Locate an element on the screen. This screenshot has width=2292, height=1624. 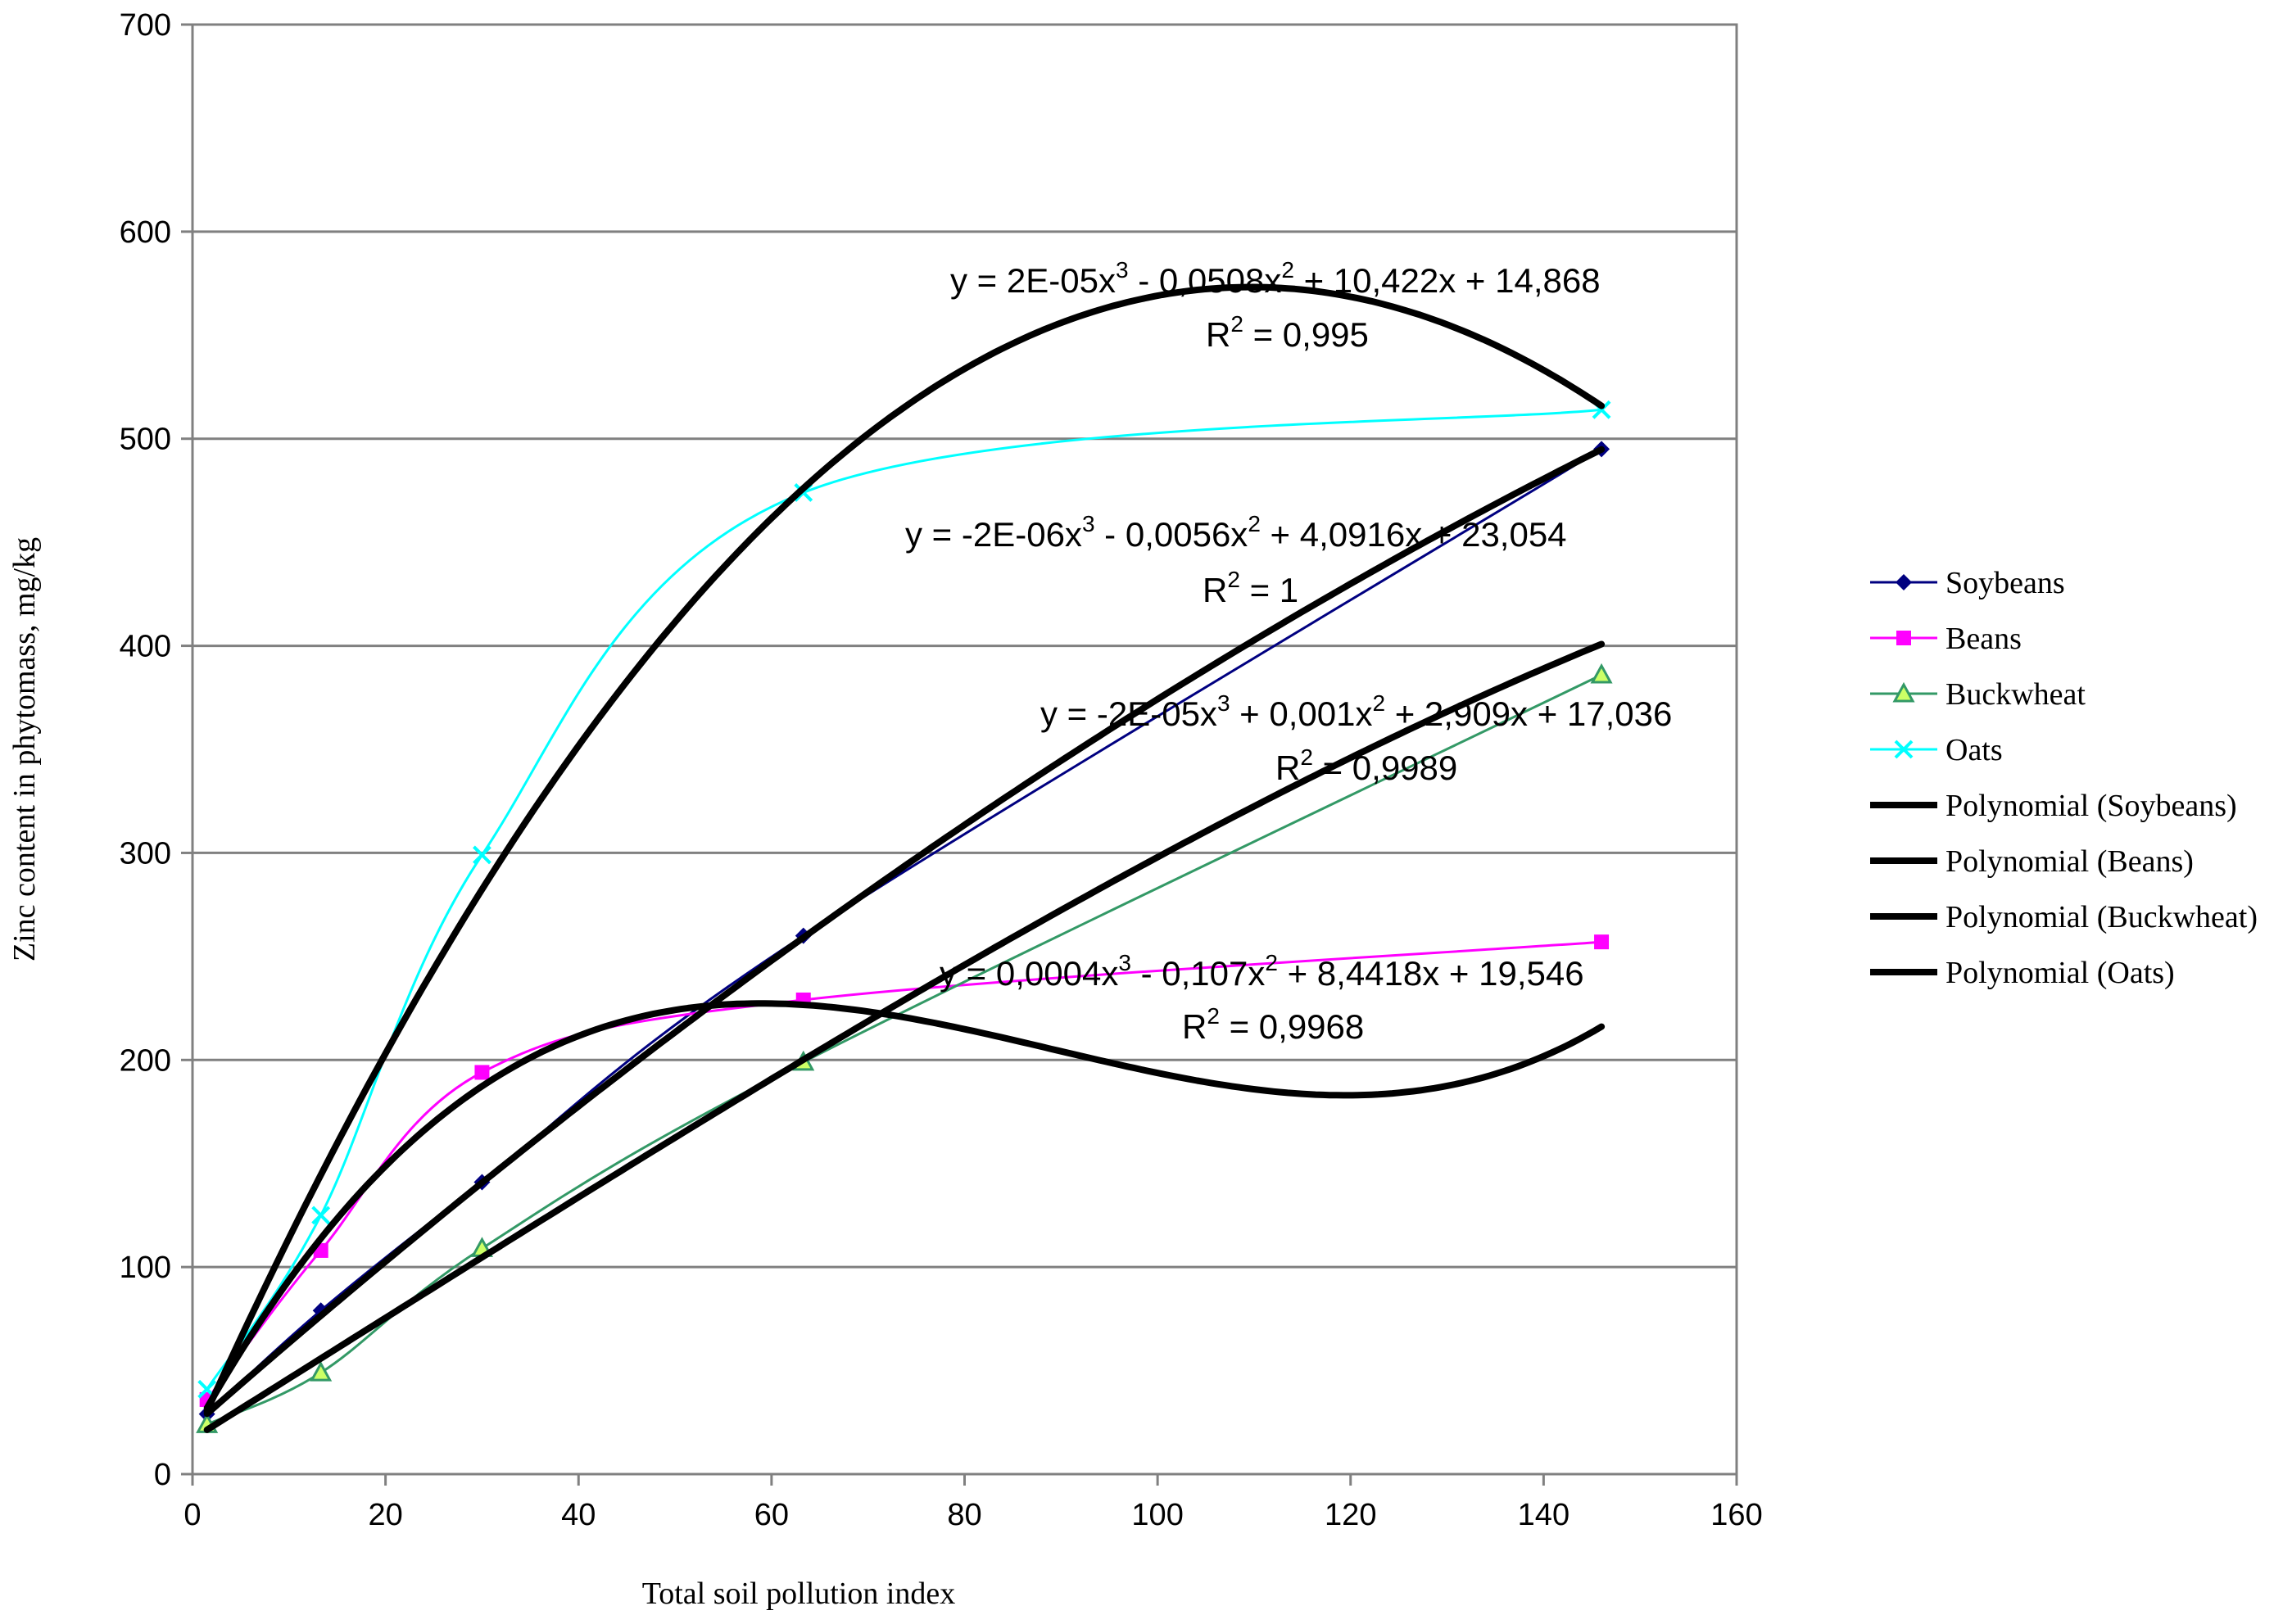
x-tick-label: 100 is located at coordinates (1157, 1515).